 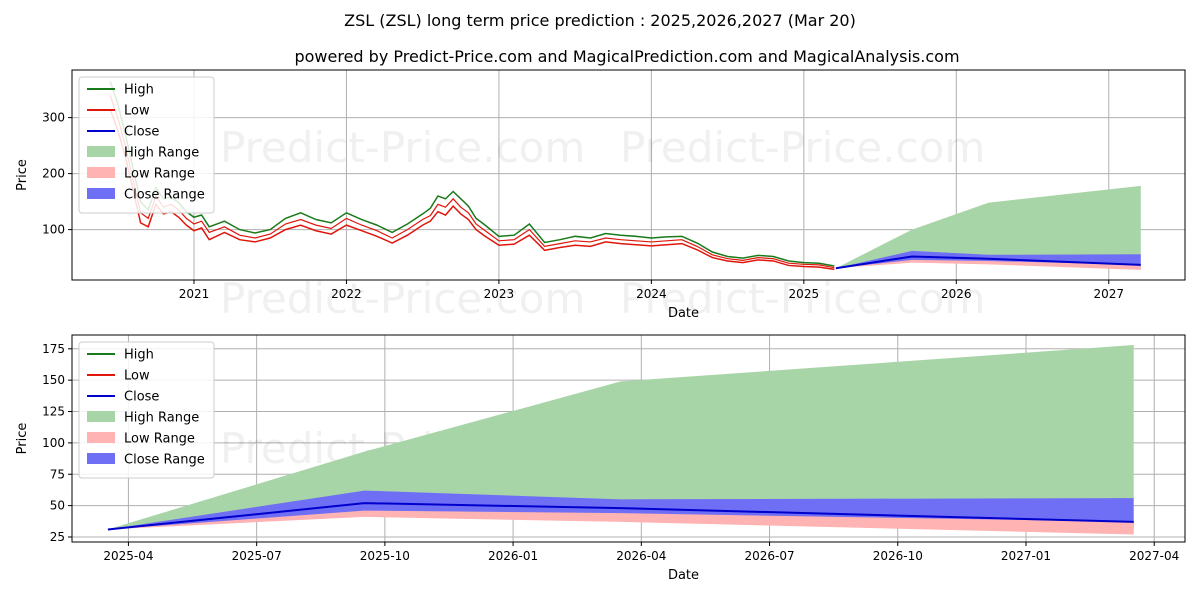 What do you see at coordinates (898, 556) in the screenshot?
I see `x-tick-label: 2026-10` at bounding box center [898, 556].